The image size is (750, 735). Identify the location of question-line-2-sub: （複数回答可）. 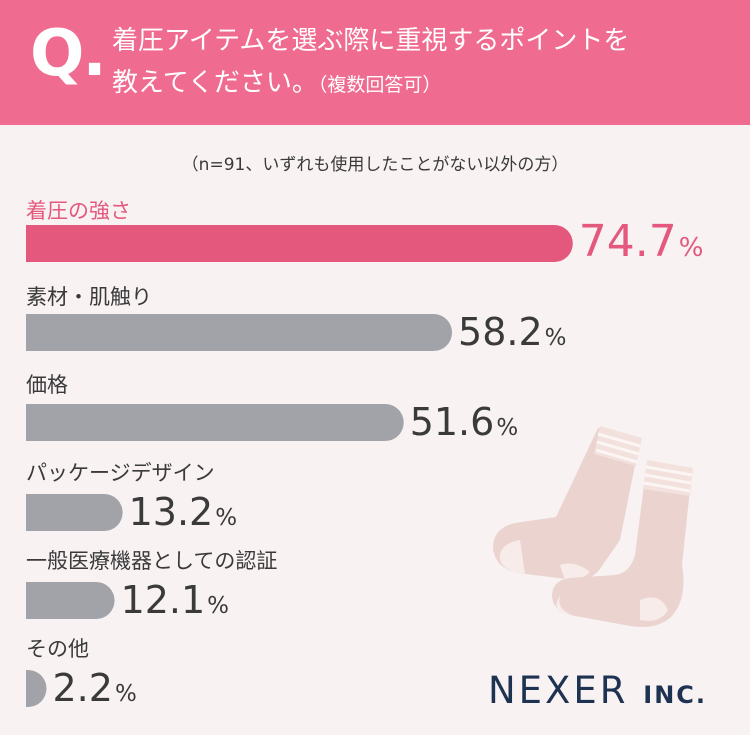
(379, 85).